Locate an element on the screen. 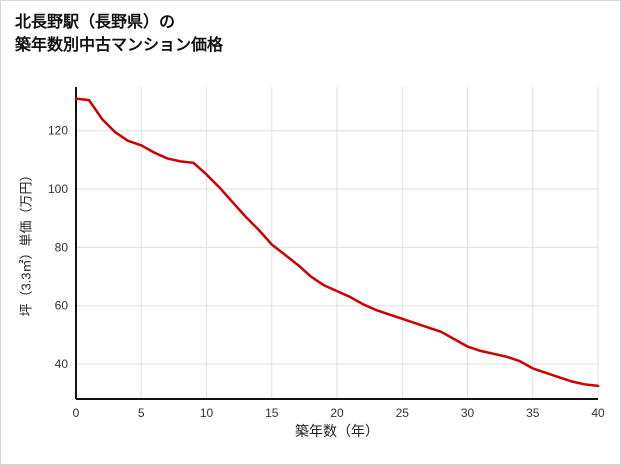 This screenshot has width=621, height=465. y-axis-label: 坪（3.3㎡）単価（万円） is located at coordinates (26, 242).